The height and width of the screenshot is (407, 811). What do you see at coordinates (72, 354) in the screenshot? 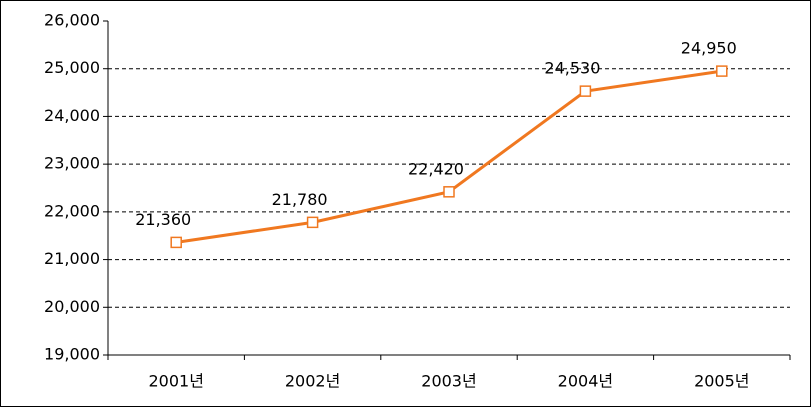
I see `y-tick-label: 19,000` at bounding box center [72, 354].